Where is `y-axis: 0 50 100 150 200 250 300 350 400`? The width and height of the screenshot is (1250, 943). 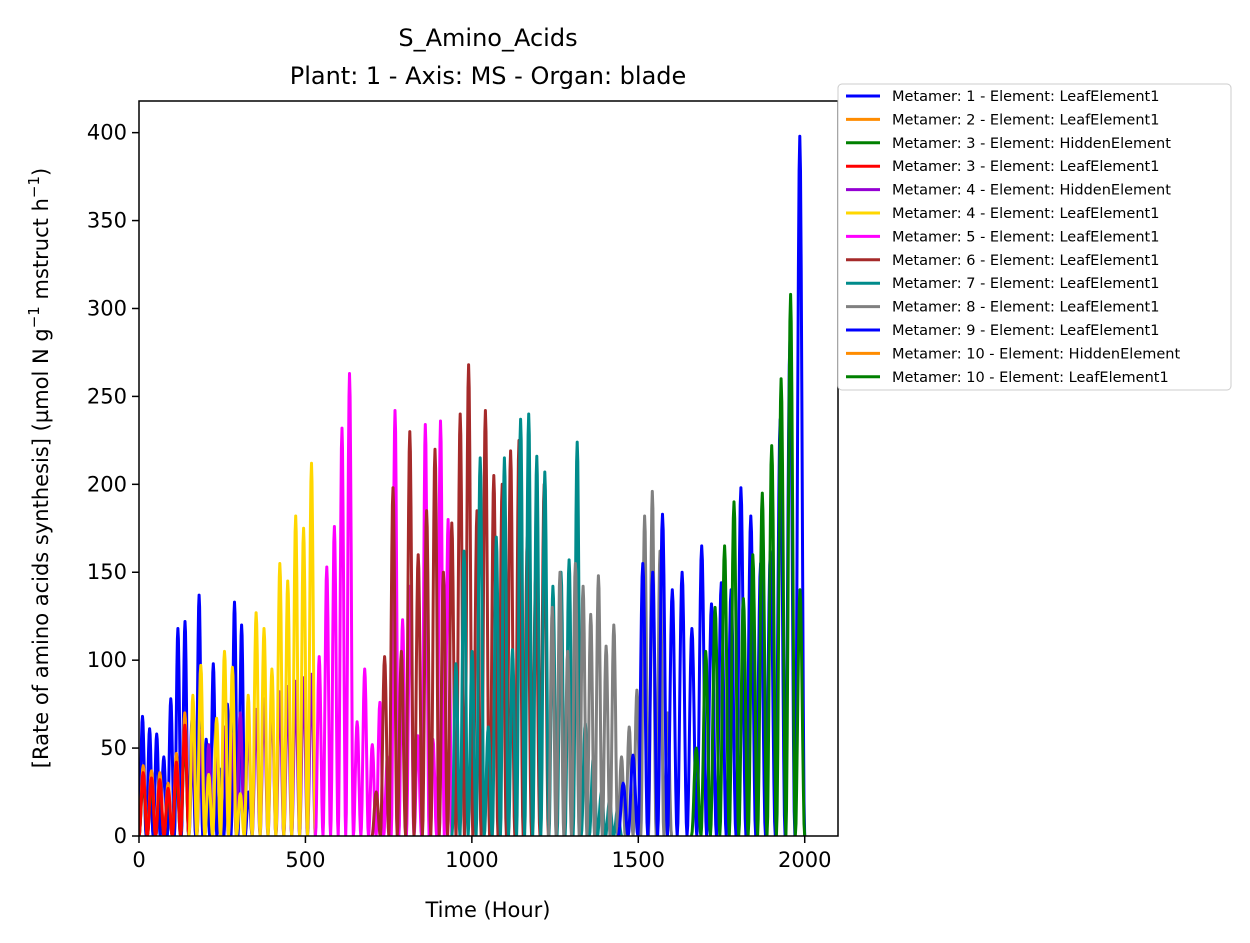
y-axis: 0 50 100 150 200 250 300 350 400 is located at coordinates (113, 484).